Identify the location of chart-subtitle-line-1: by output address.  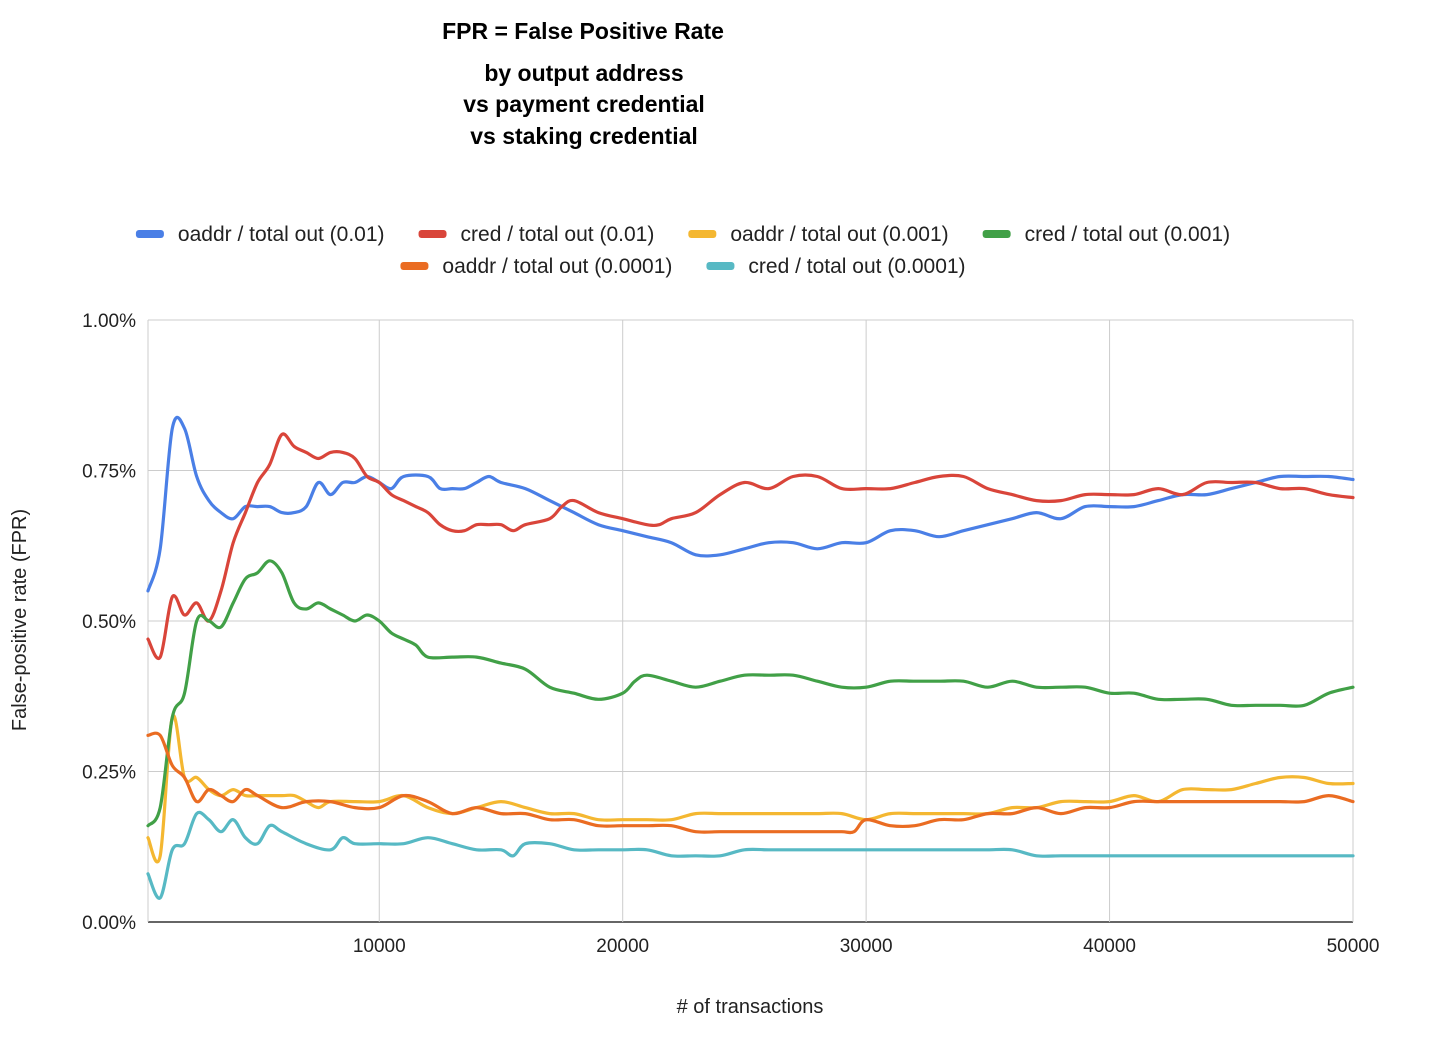
(583, 73).